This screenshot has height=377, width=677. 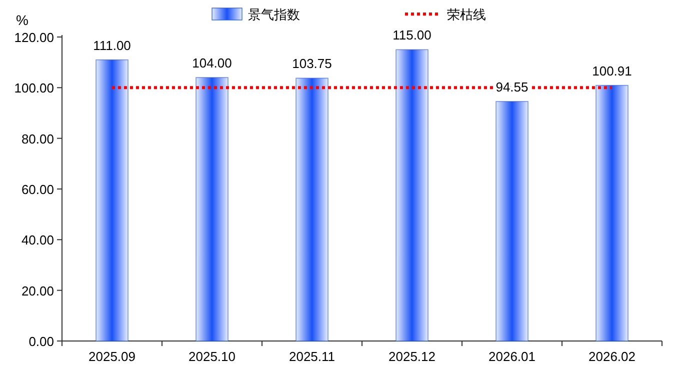 I want to click on data-label: 100.91, so click(x=612, y=70).